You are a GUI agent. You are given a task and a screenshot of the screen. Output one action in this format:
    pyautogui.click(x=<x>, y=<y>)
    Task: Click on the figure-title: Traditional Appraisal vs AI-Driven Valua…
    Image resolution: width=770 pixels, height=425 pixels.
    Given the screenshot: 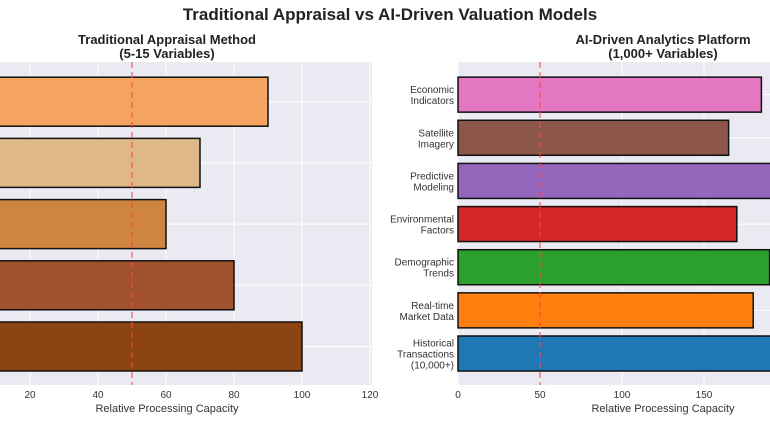 What is the action you would take?
    pyautogui.click(x=390, y=14)
    